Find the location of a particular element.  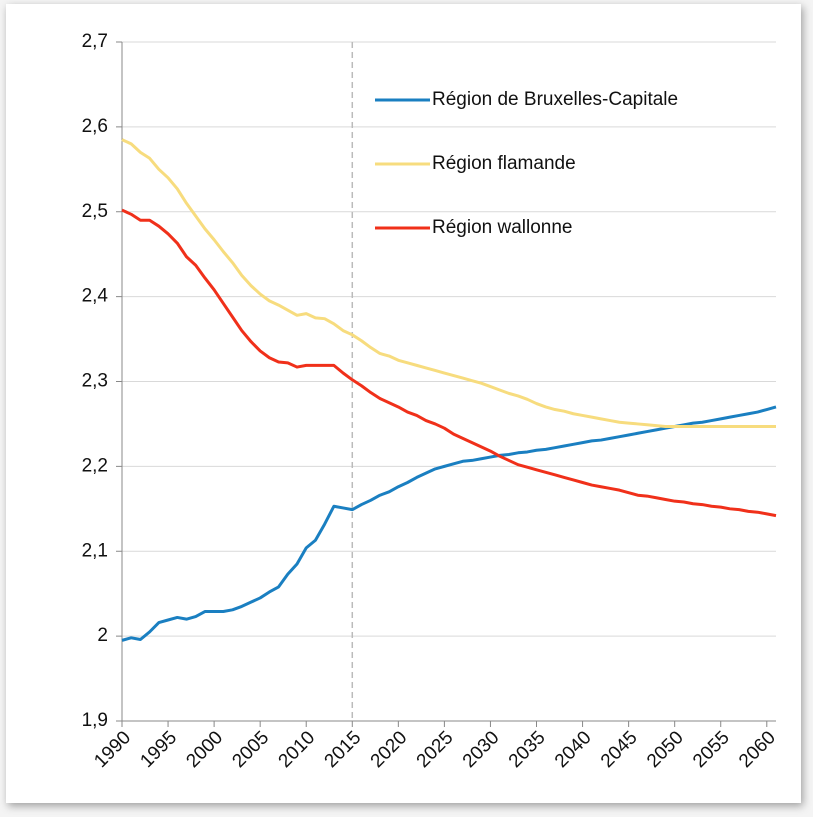

x-tick-label: 2005 is located at coordinates (251, 749).